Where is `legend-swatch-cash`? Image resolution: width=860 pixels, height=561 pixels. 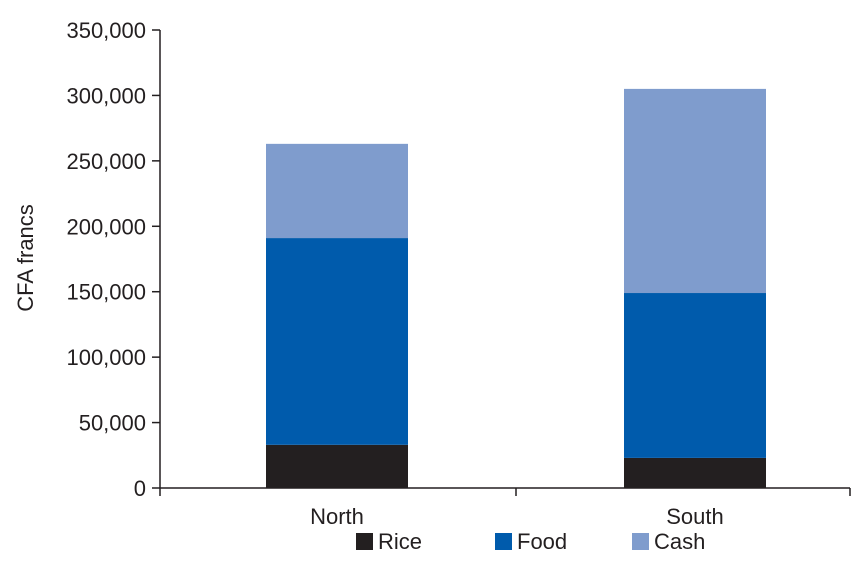 legend-swatch-cash is located at coordinates (640, 541).